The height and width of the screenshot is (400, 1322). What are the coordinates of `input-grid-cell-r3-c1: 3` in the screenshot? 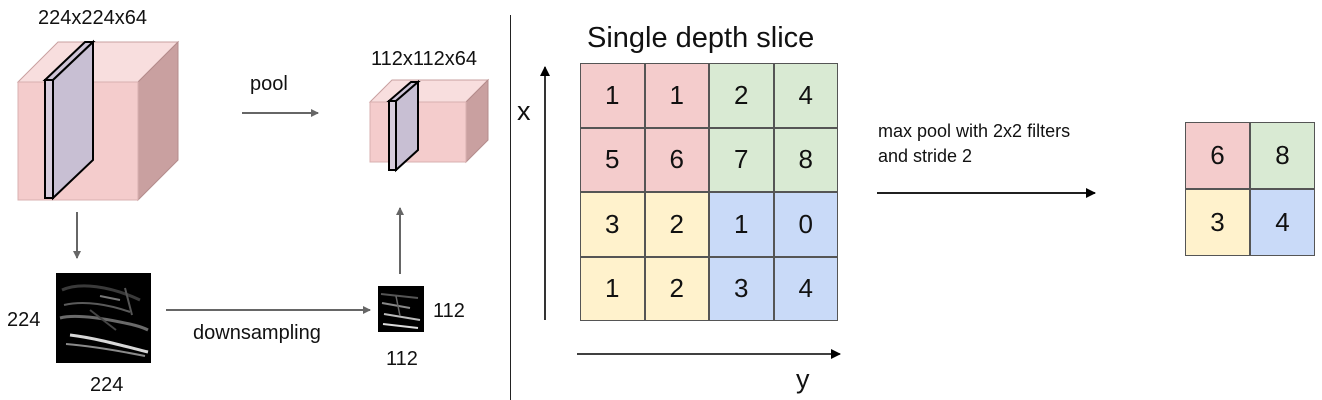 It's located at (612, 224).